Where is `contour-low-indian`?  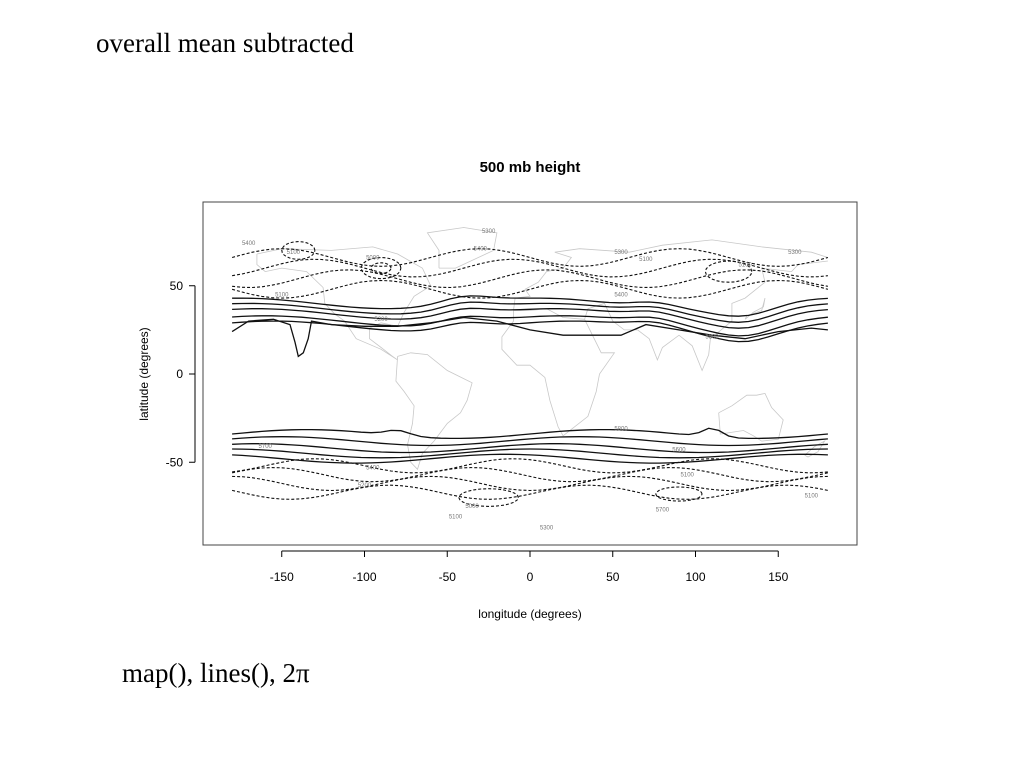
contour-low-indian is located at coordinates (679, 494).